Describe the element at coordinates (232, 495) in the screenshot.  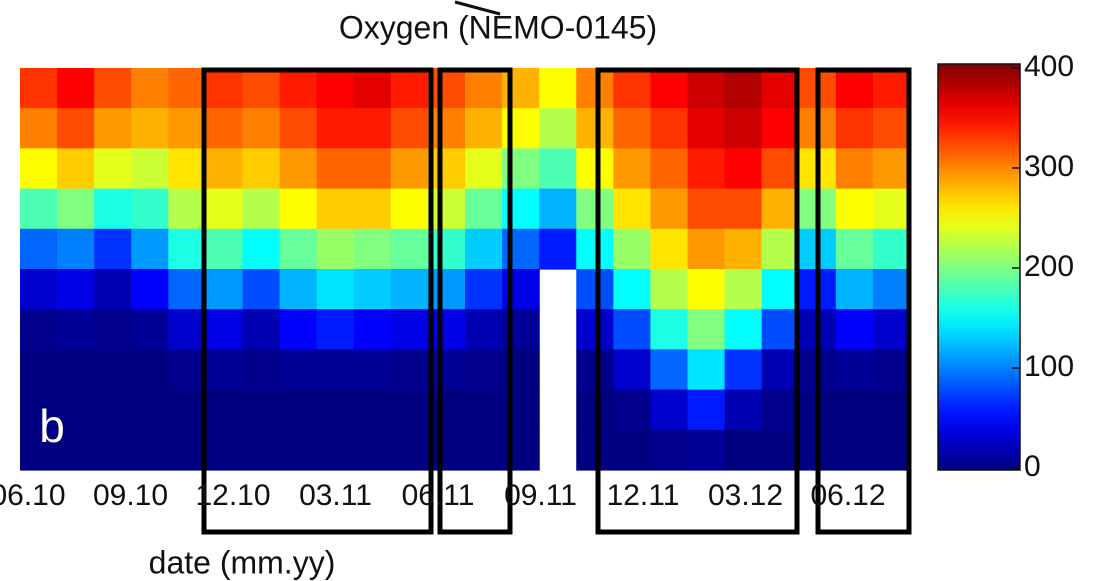
I see `x-tick-label: 12.10` at that location.